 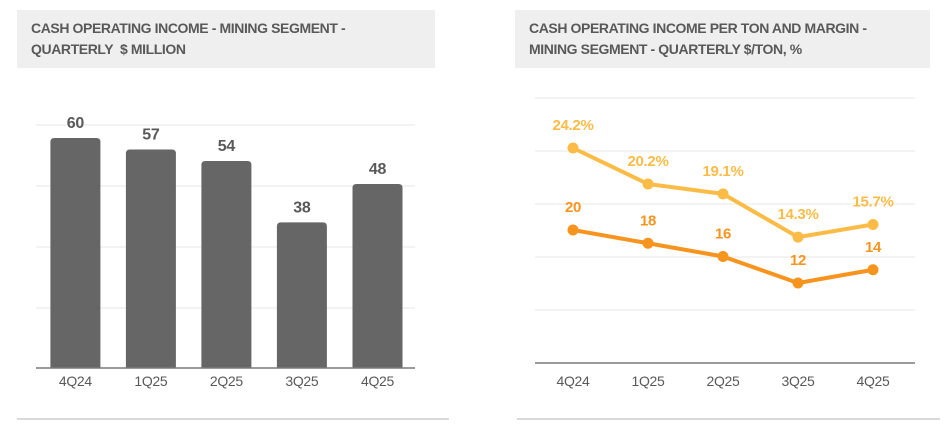 What do you see at coordinates (151, 135) in the screenshot?
I see `bar-value-label: 57` at bounding box center [151, 135].